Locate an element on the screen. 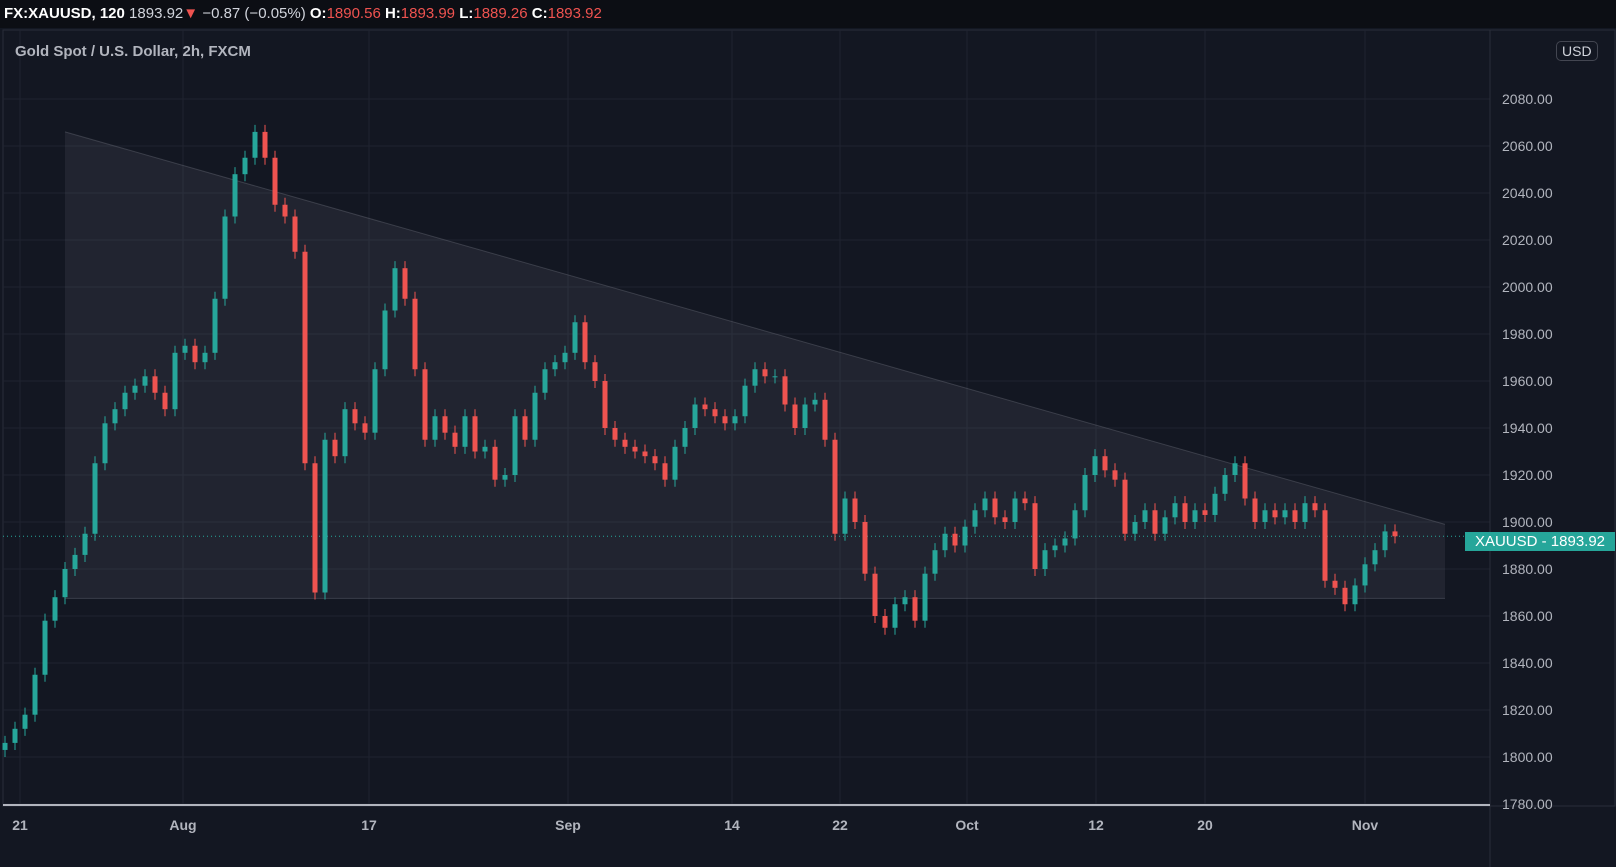 The height and width of the screenshot is (867, 1616). currency-button: USD is located at coordinates (1577, 51).